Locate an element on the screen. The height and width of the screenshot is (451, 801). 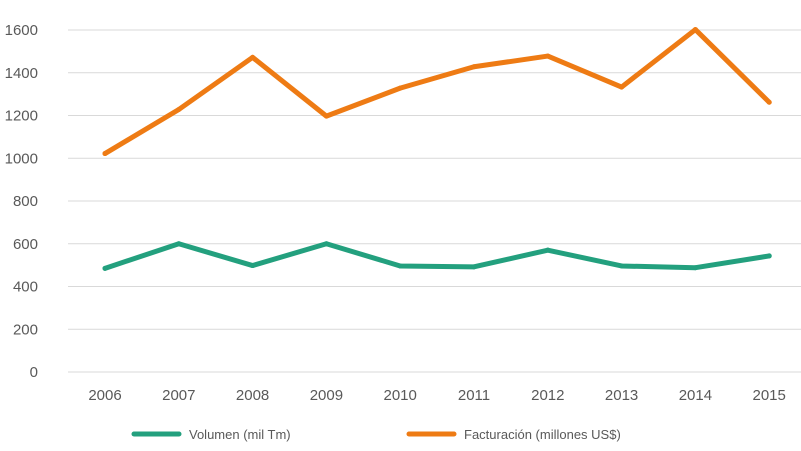
y-tick-label: 400 is located at coordinates (25, 287).